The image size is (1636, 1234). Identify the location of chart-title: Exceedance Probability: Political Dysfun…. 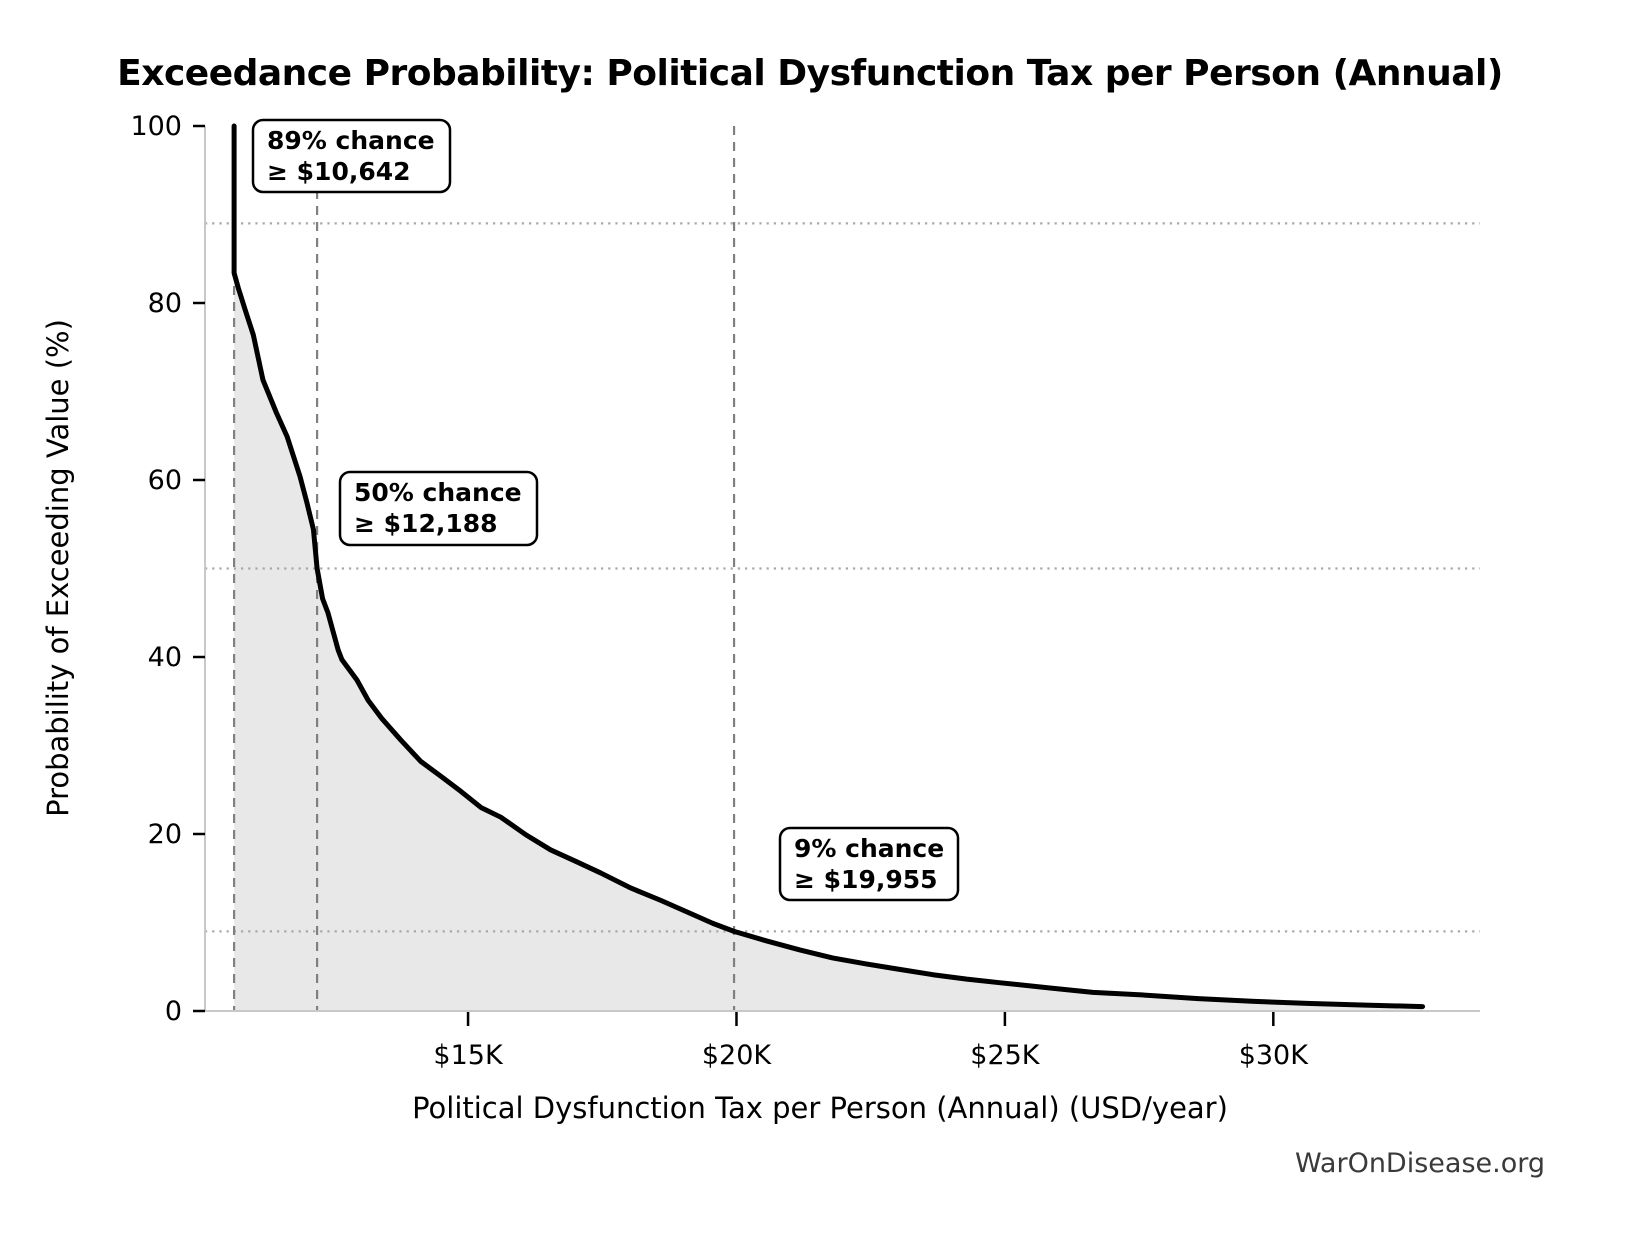
(810, 73).